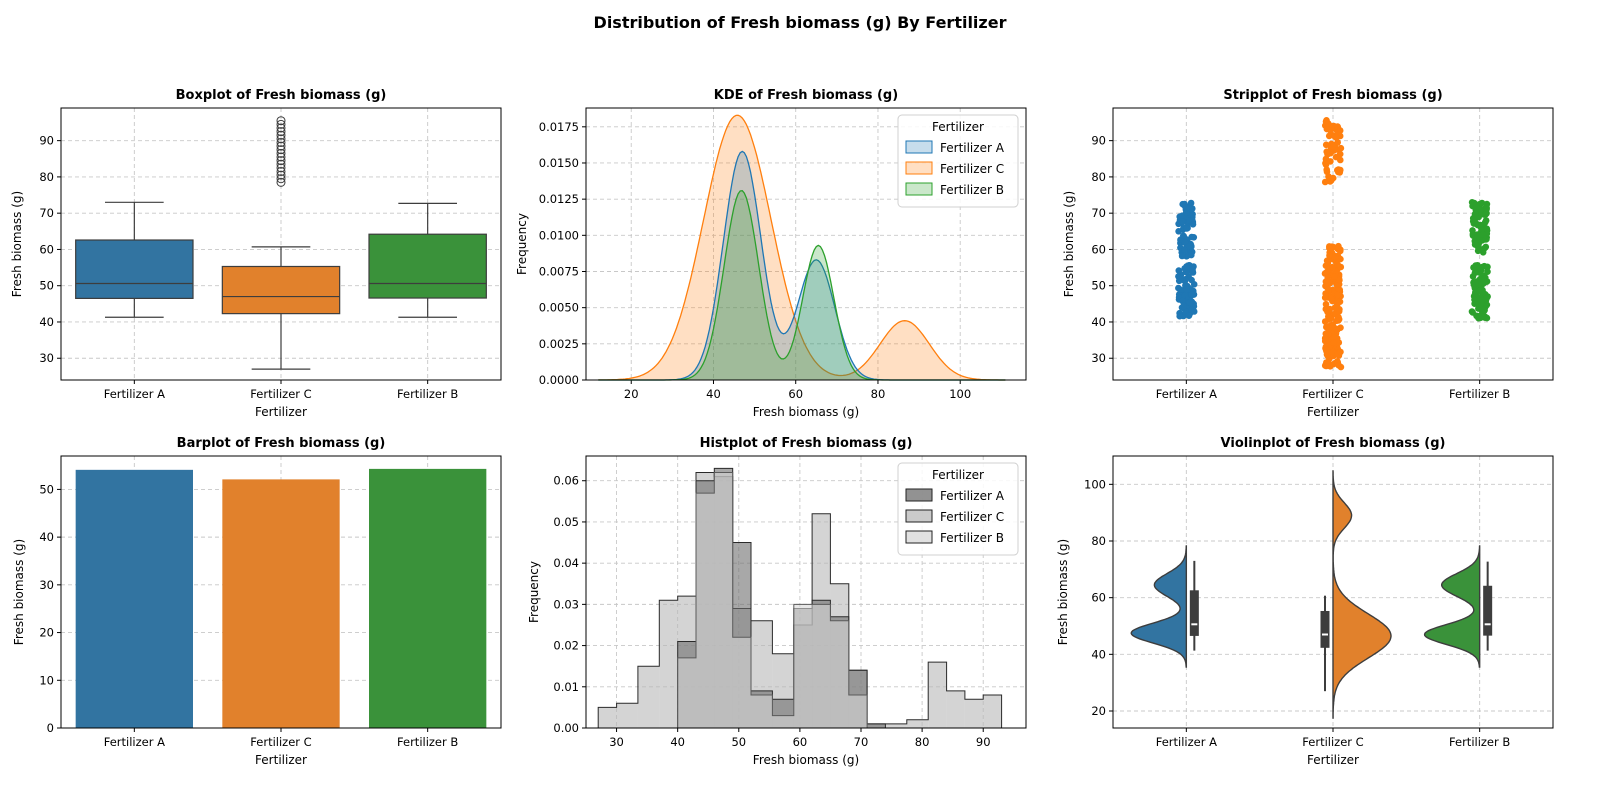 The width and height of the screenshot is (1600, 800). I want to click on bar-ytick-label: 40, so click(46, 537).